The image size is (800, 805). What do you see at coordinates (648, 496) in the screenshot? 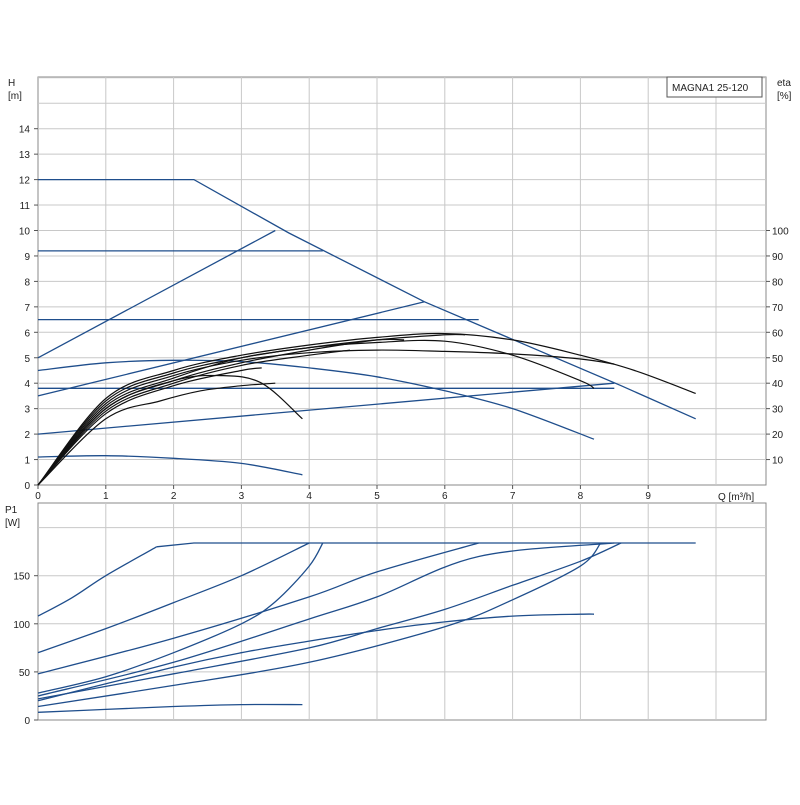
I see `q-tick-label: 9` at bounding box center [648, 496].